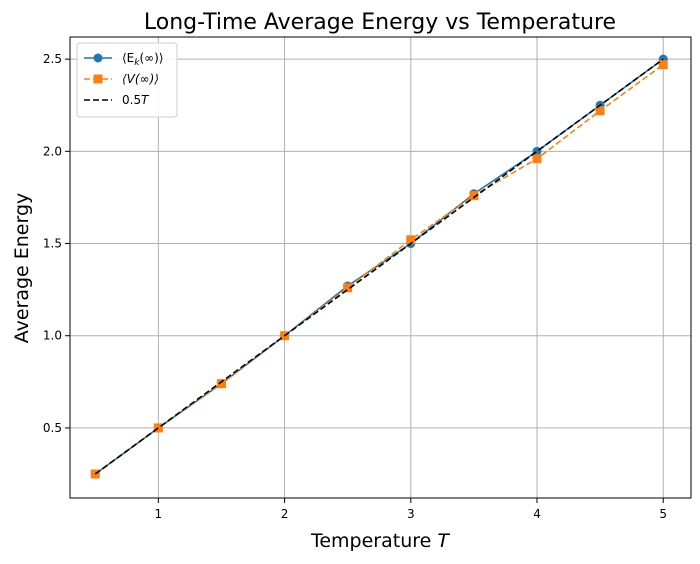 The image size is (700, 564). What do you see at coordinates (537, 514) in the screenshot?
I see `x-tick-label: 4` at bounding box center [537, 514].